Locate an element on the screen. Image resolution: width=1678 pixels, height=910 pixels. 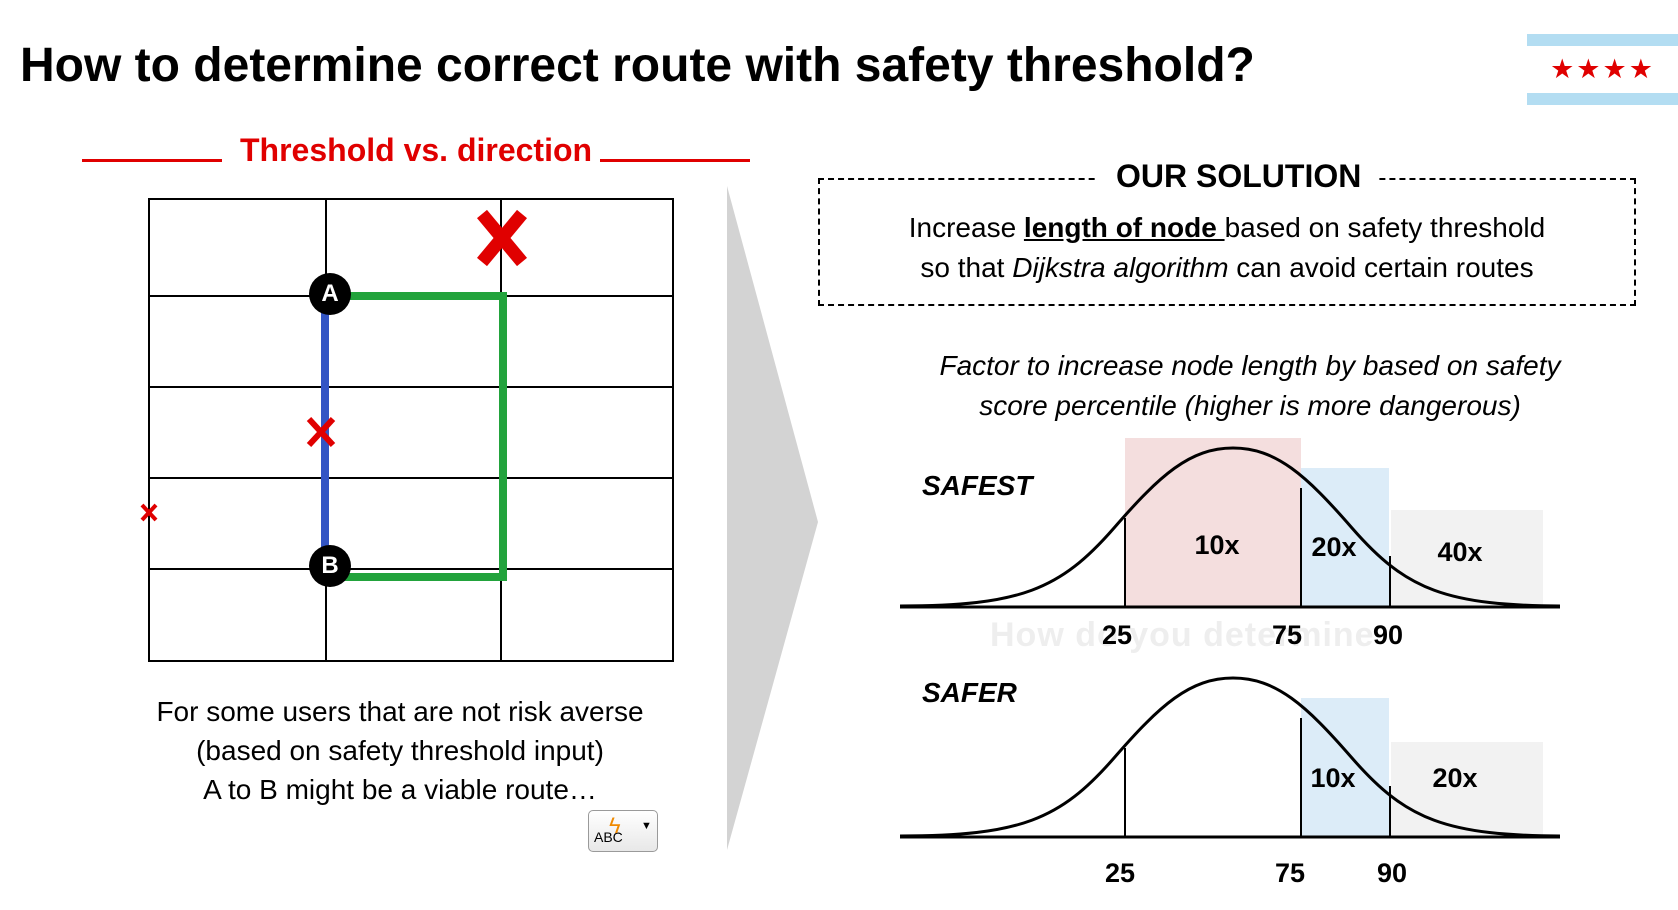
threshold-heading: Threshold vs. direction is located at coordinates (416, 150).